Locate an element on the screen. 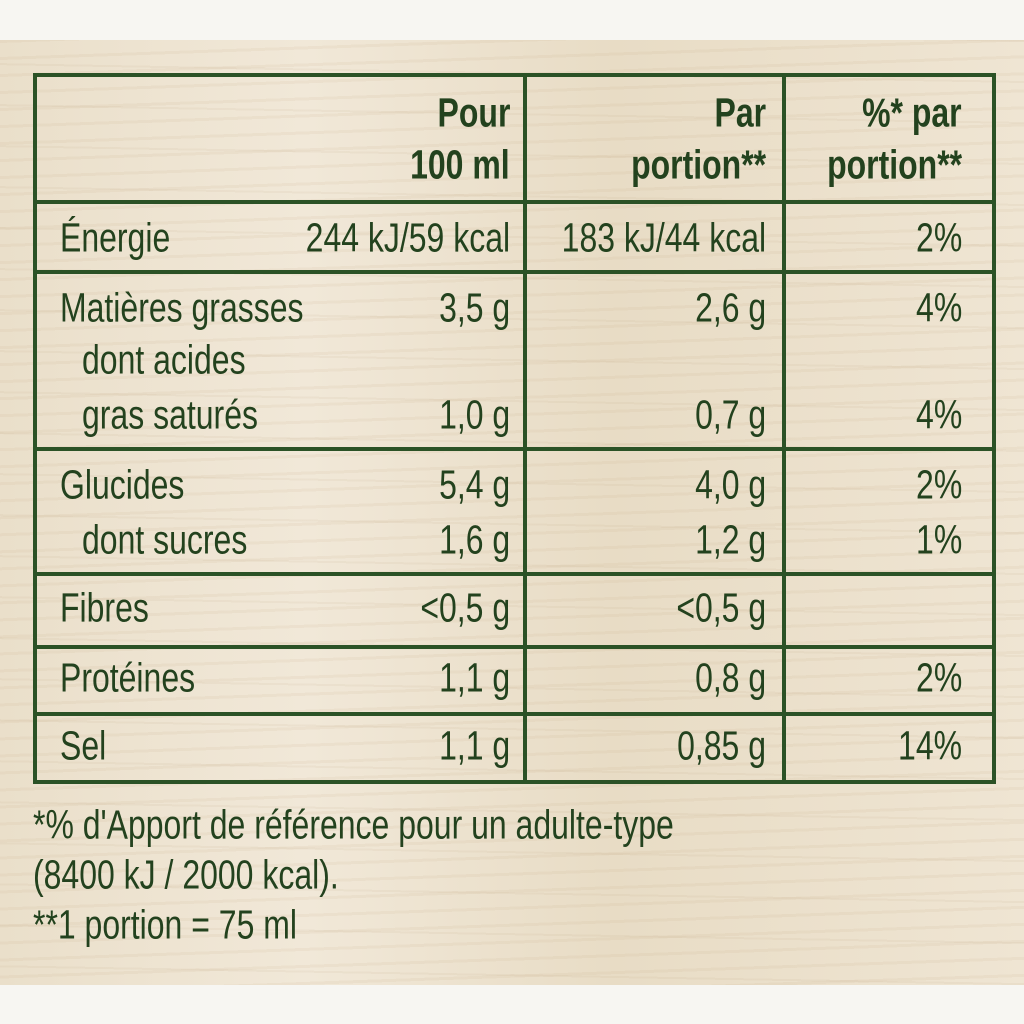  nutrient-value: 2,6 g is located at coordinates (730, 307).